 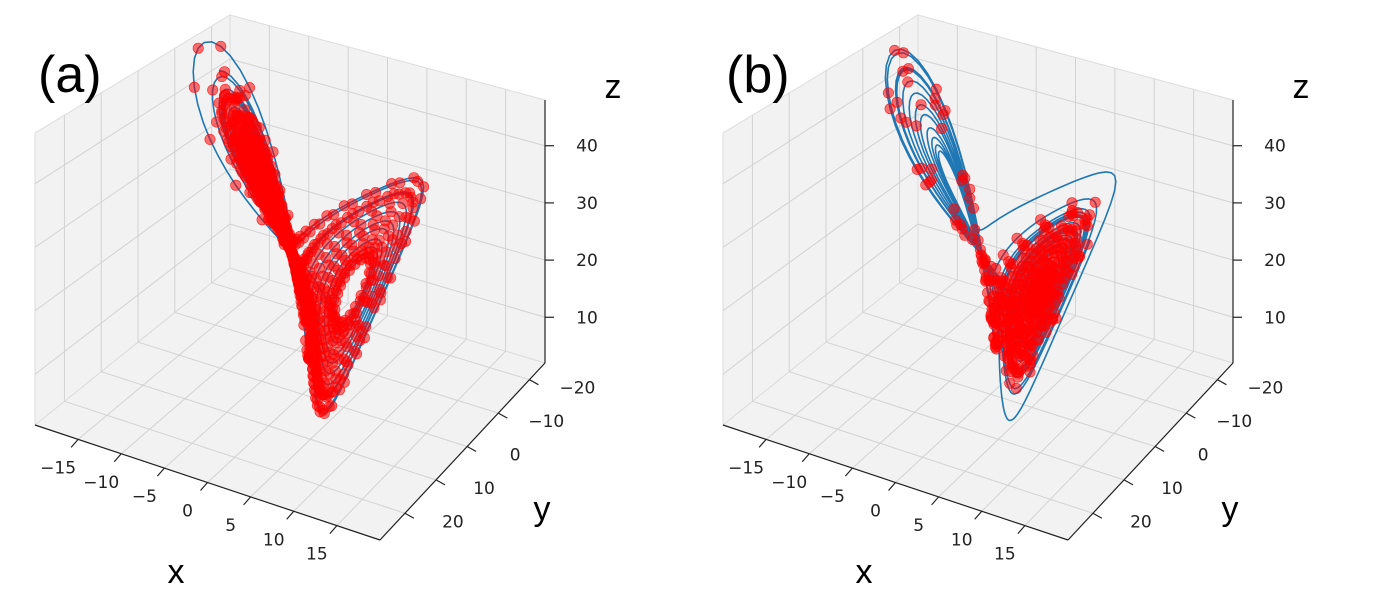 I want to click on y-tick-label: −10, so click(x=546, y=422).